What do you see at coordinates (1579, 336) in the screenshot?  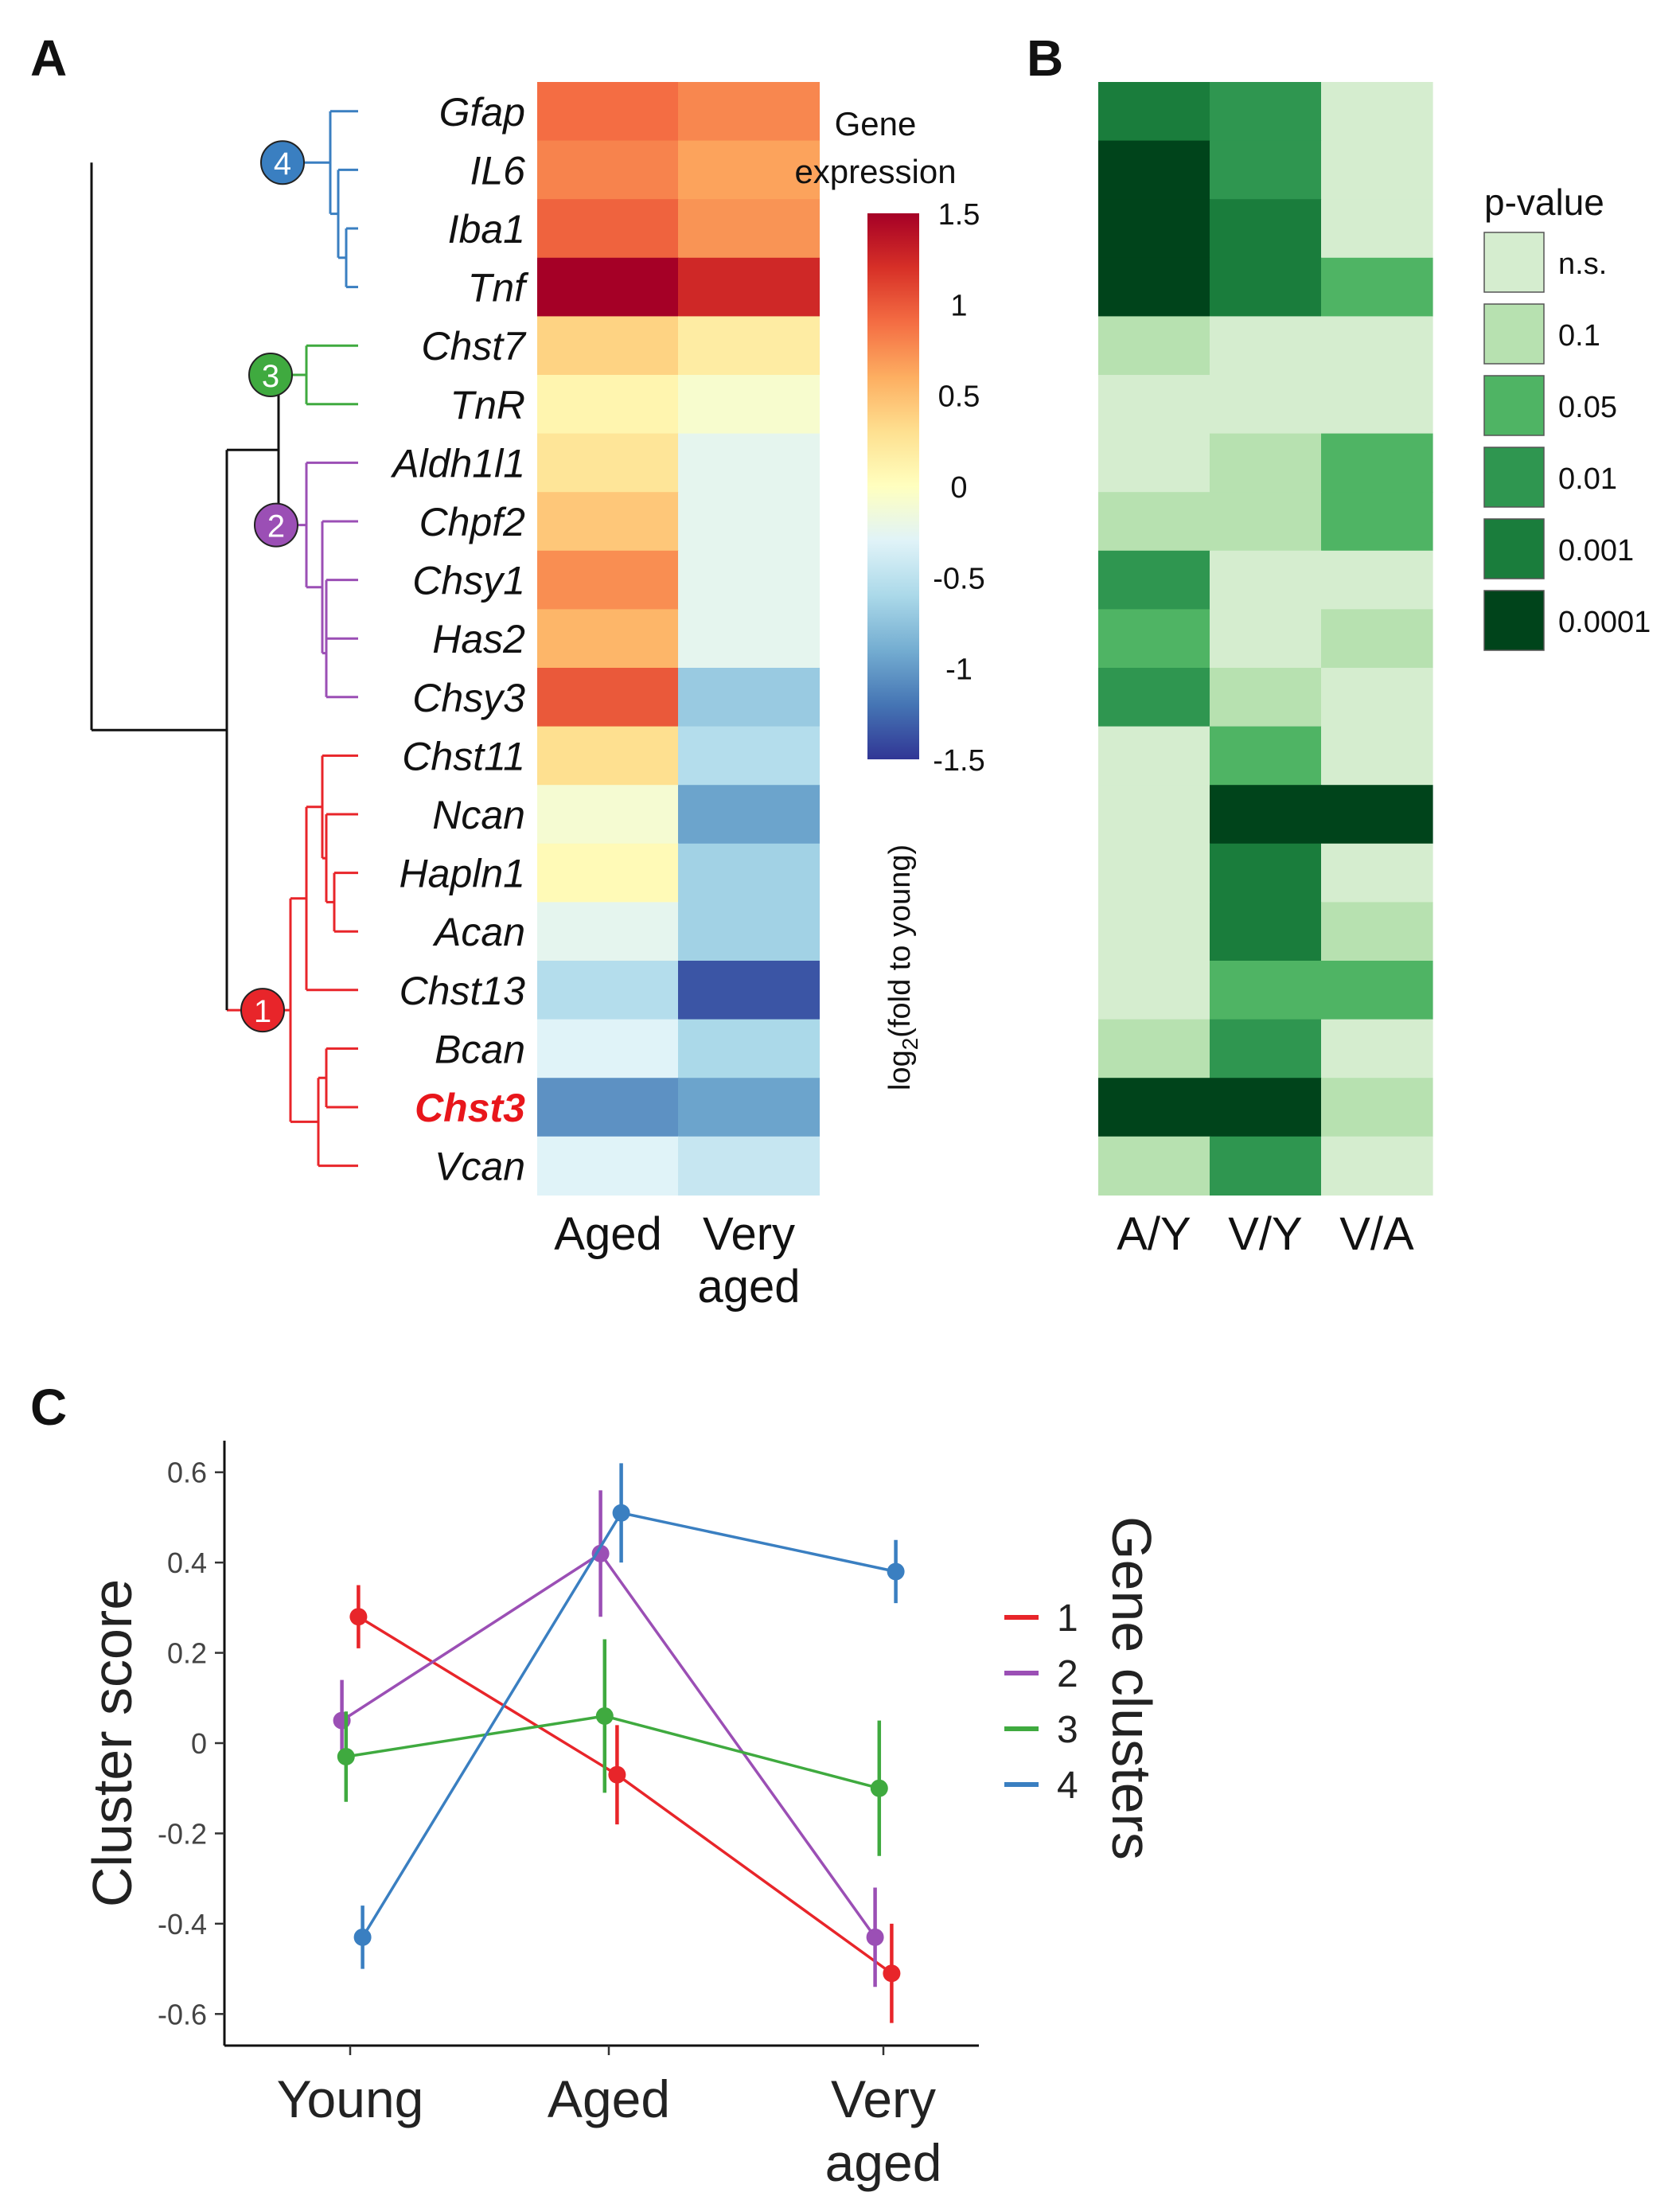 I see `pvalue-legend-label: 0.1` at bounding box center [1579, 336].